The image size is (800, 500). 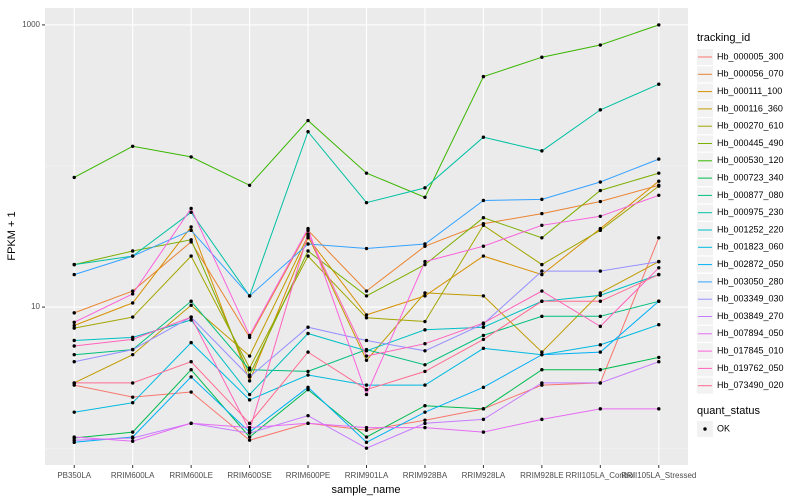 I want to click on x-tick-label: RRIM600LA, so click(x=133, y=475).